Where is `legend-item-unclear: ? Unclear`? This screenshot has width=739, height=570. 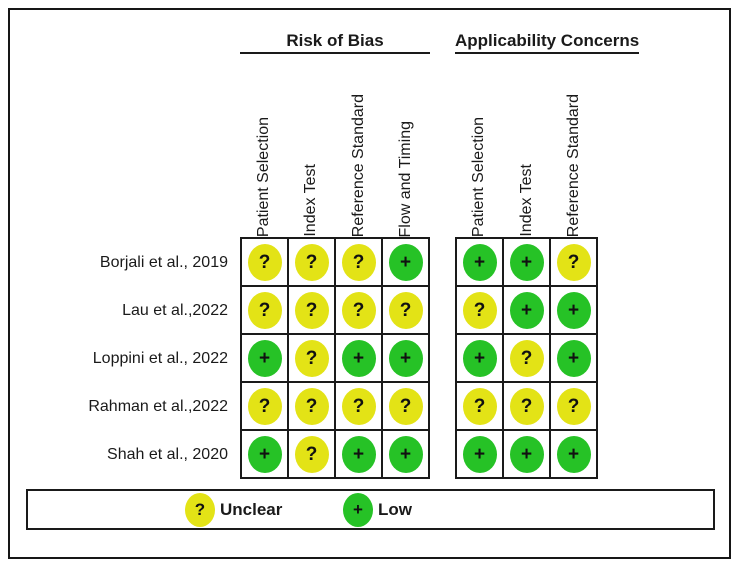
legend-item-unclear: ? Unclear is located at coordinates (234, 509).